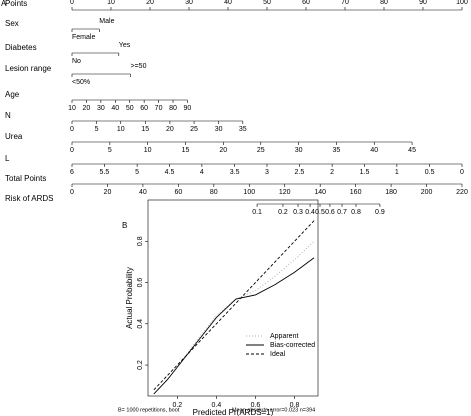  I want to click on tick-label: Male, so click(106, 21).